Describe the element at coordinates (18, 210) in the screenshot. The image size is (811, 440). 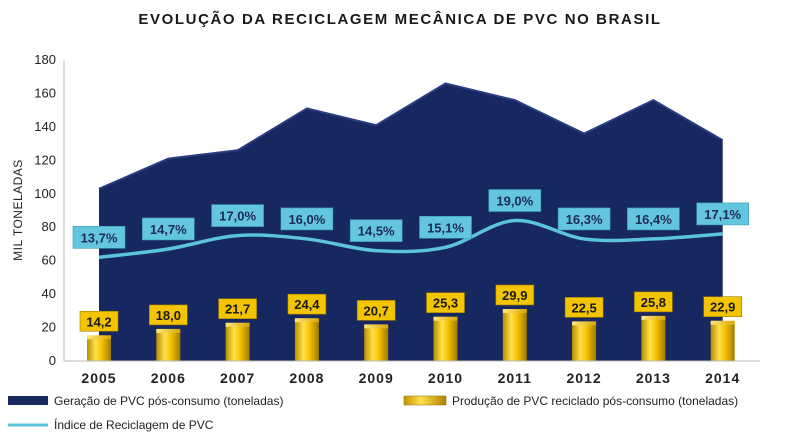
I see `y-axis-label: MIL TONELADAS` at that location.